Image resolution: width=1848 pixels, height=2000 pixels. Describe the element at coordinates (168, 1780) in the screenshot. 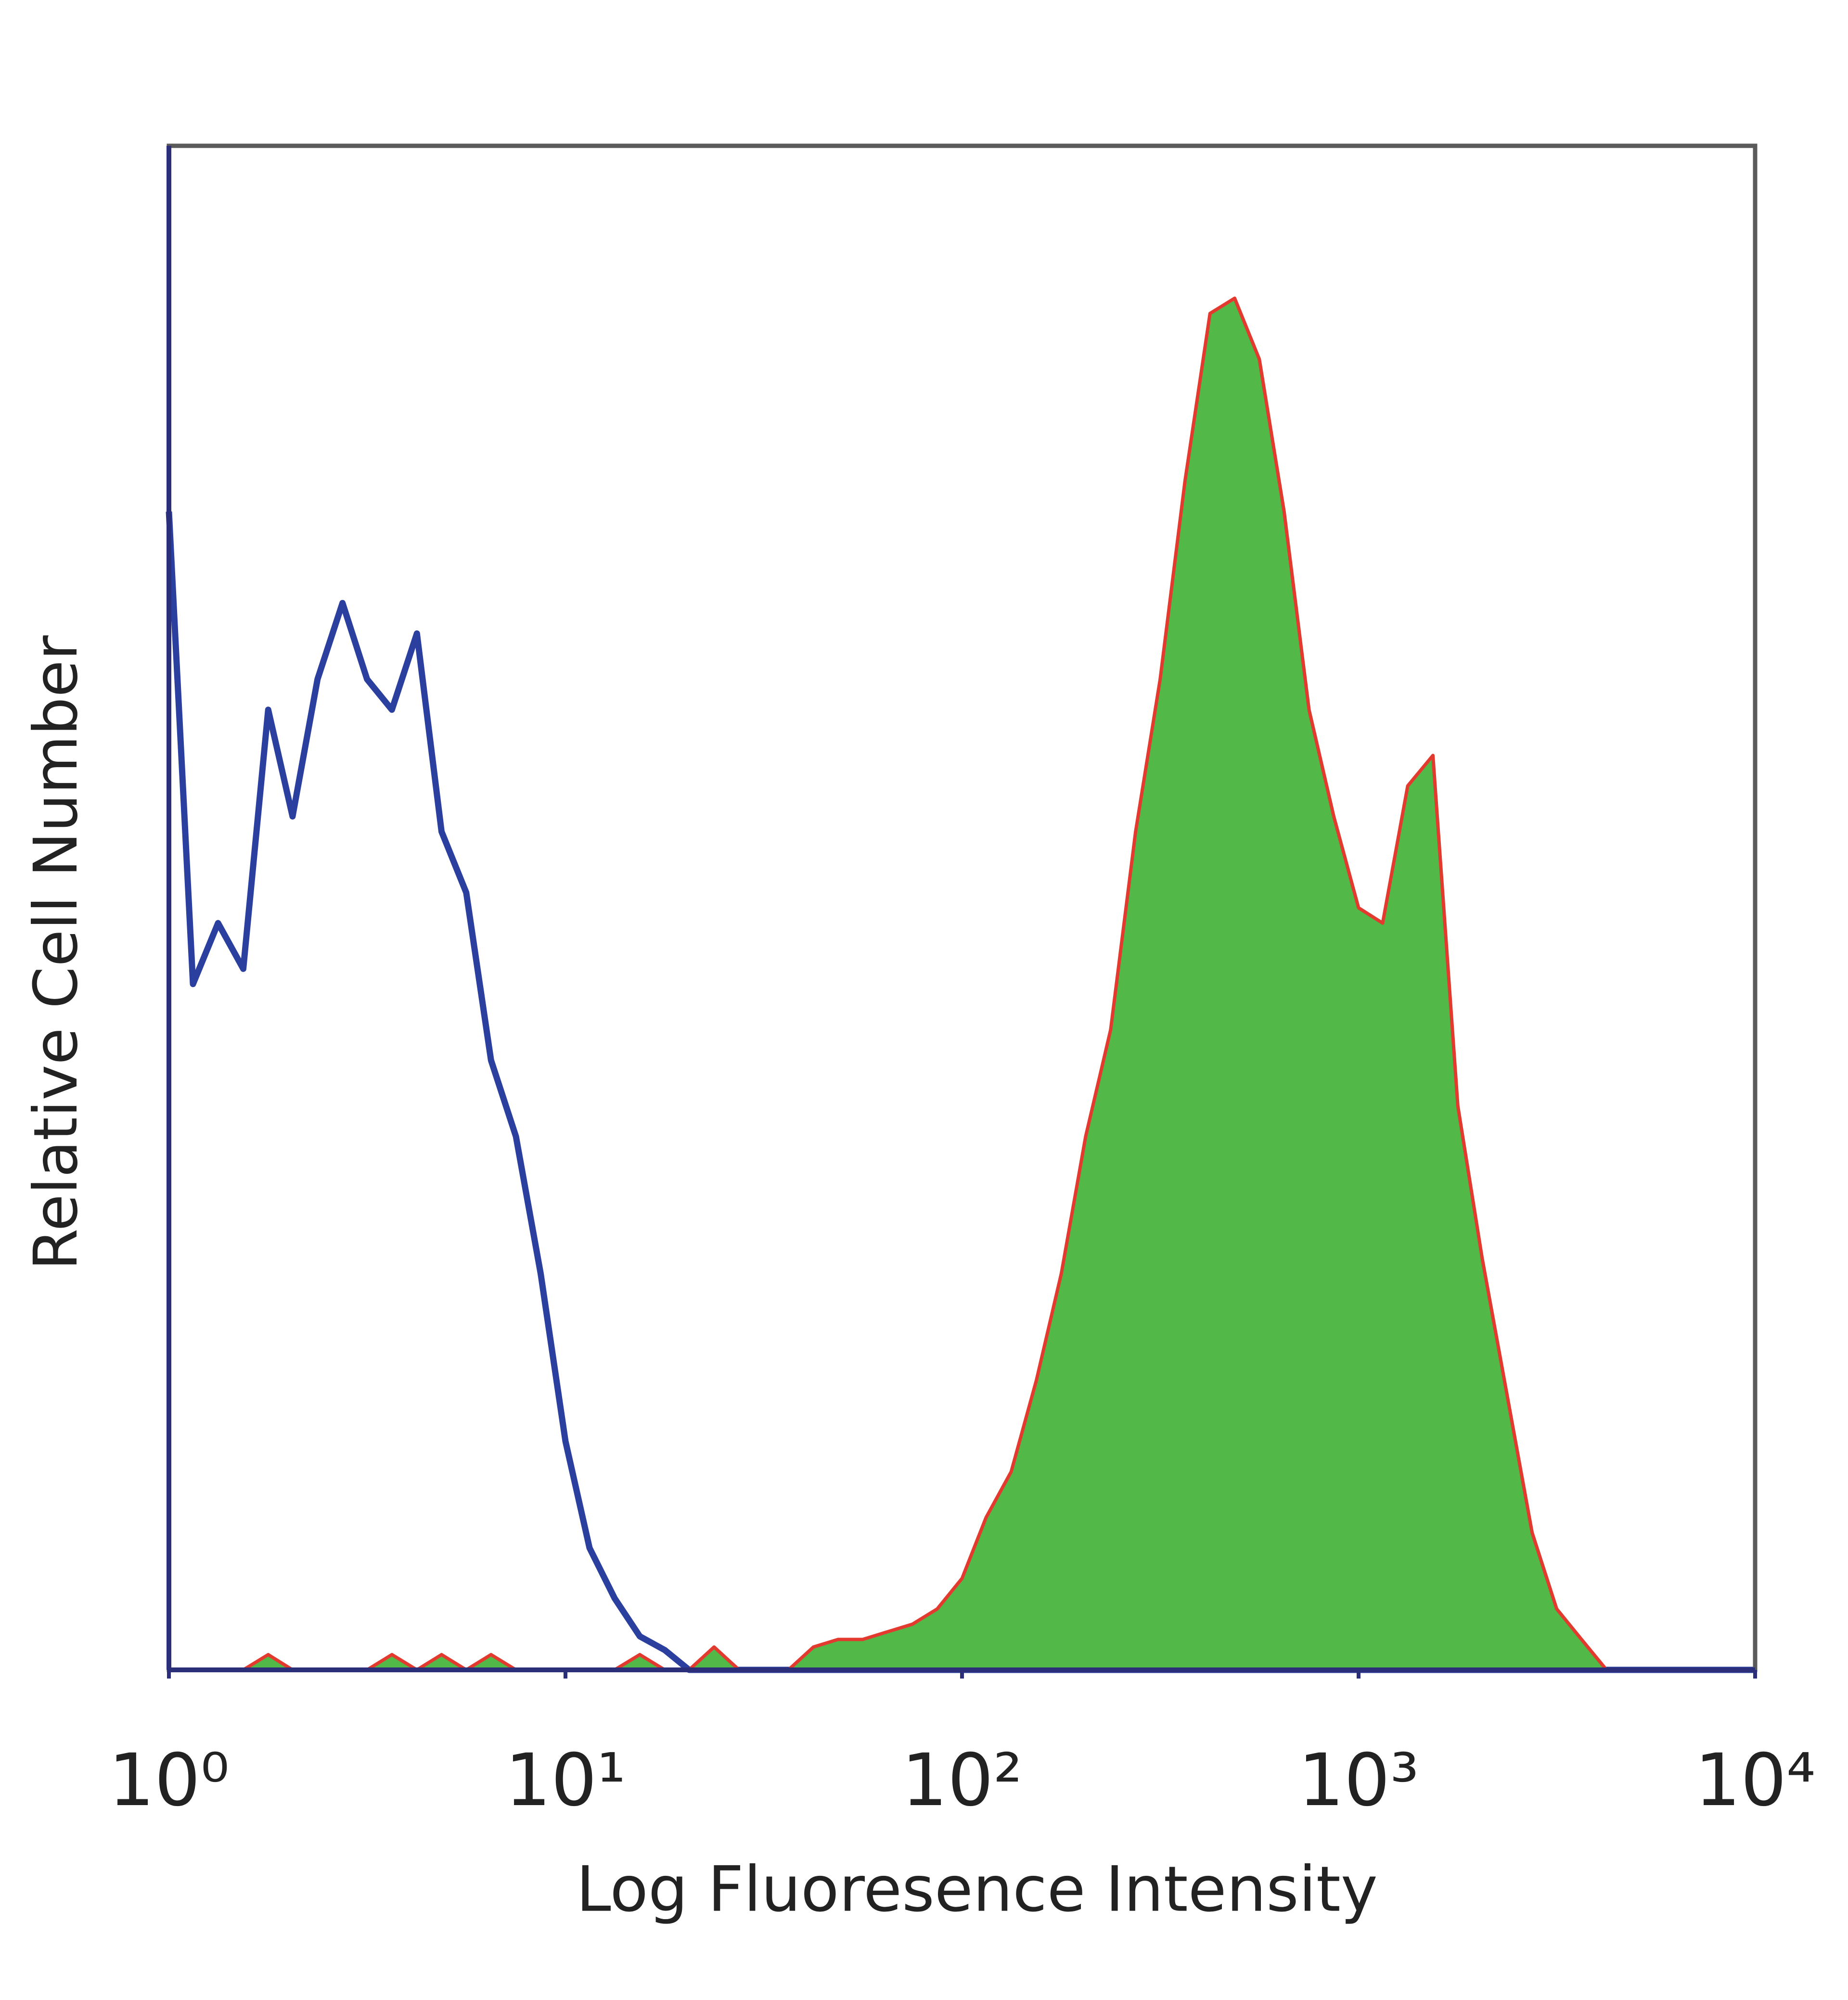

I see `x-tick-label: 10⁰` at that location.